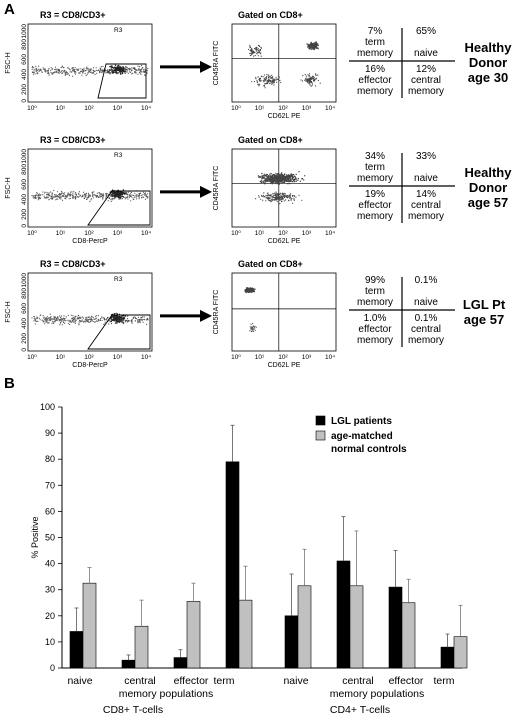  What do you see at coordinates (330, 108) in the screenshot?
I see `gated-xtick: 10⁴` at bounding box center [330, 108].